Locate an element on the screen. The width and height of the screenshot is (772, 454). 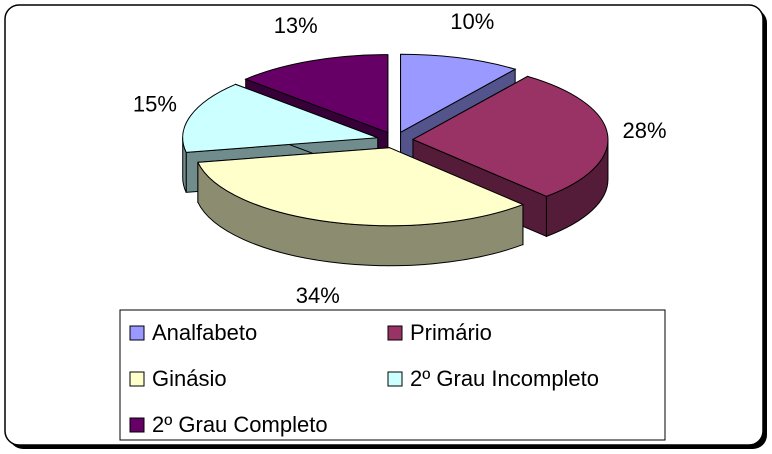
legend-label: 2º Grau Incompleto is located at coordinates (504, 378).